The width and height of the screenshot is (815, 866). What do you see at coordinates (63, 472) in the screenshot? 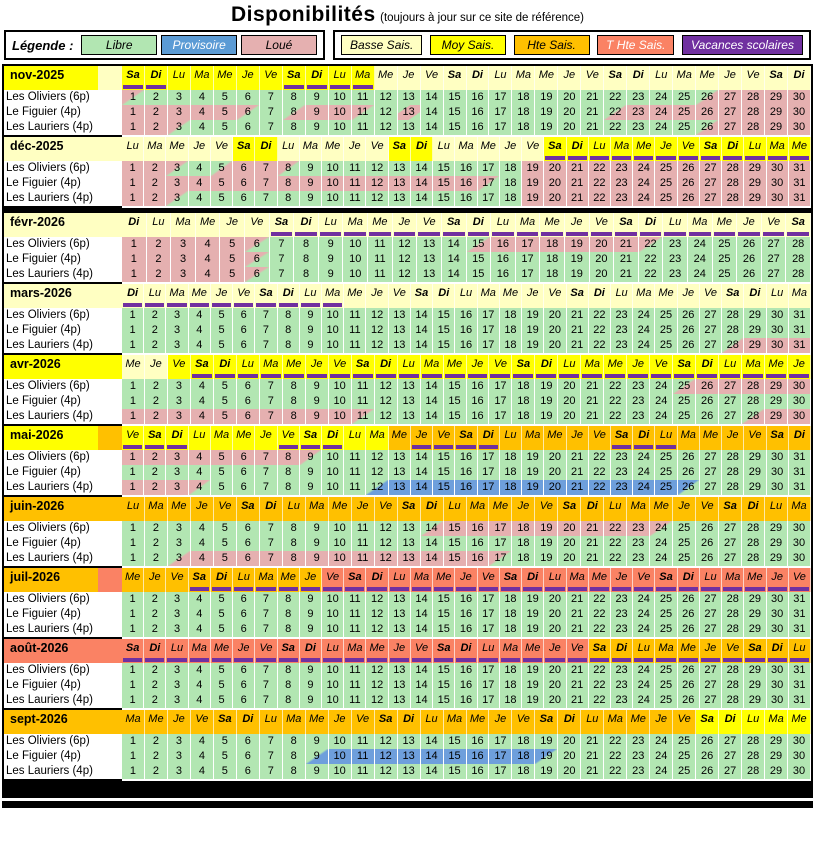
I see `property-label: Le Figuier (4p)` at bounding box center [63, 472].